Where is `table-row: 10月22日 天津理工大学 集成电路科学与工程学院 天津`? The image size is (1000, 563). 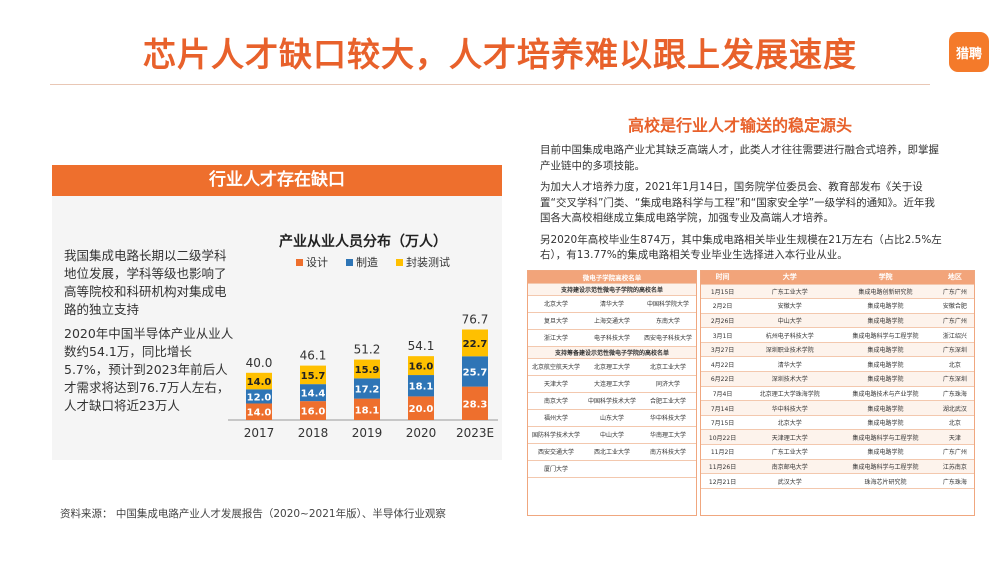 table-row: 10月22日 天津理工大学 集成电路科学与工程学院 天津 is located at coordinates (837, 437).